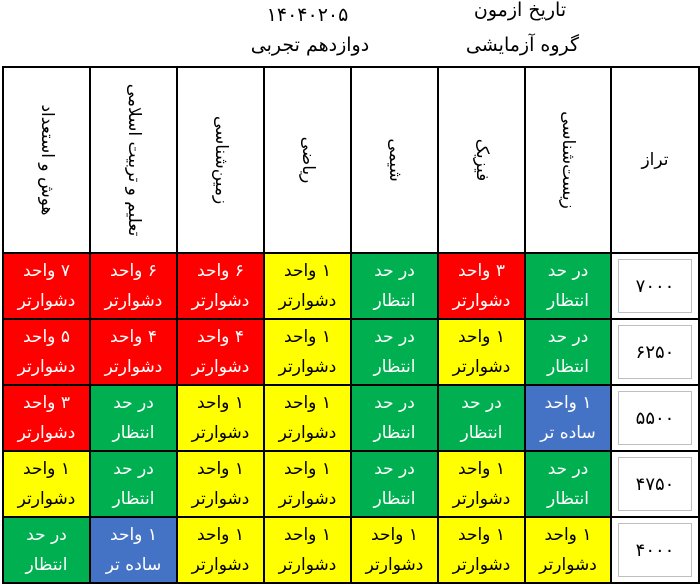 This screenshot has height=584, width=700. What do you see at coordinates (655, 418) in the screenshot?
I see `taraz-value: ۵۵۰۰` at bounding box center [655, 418].